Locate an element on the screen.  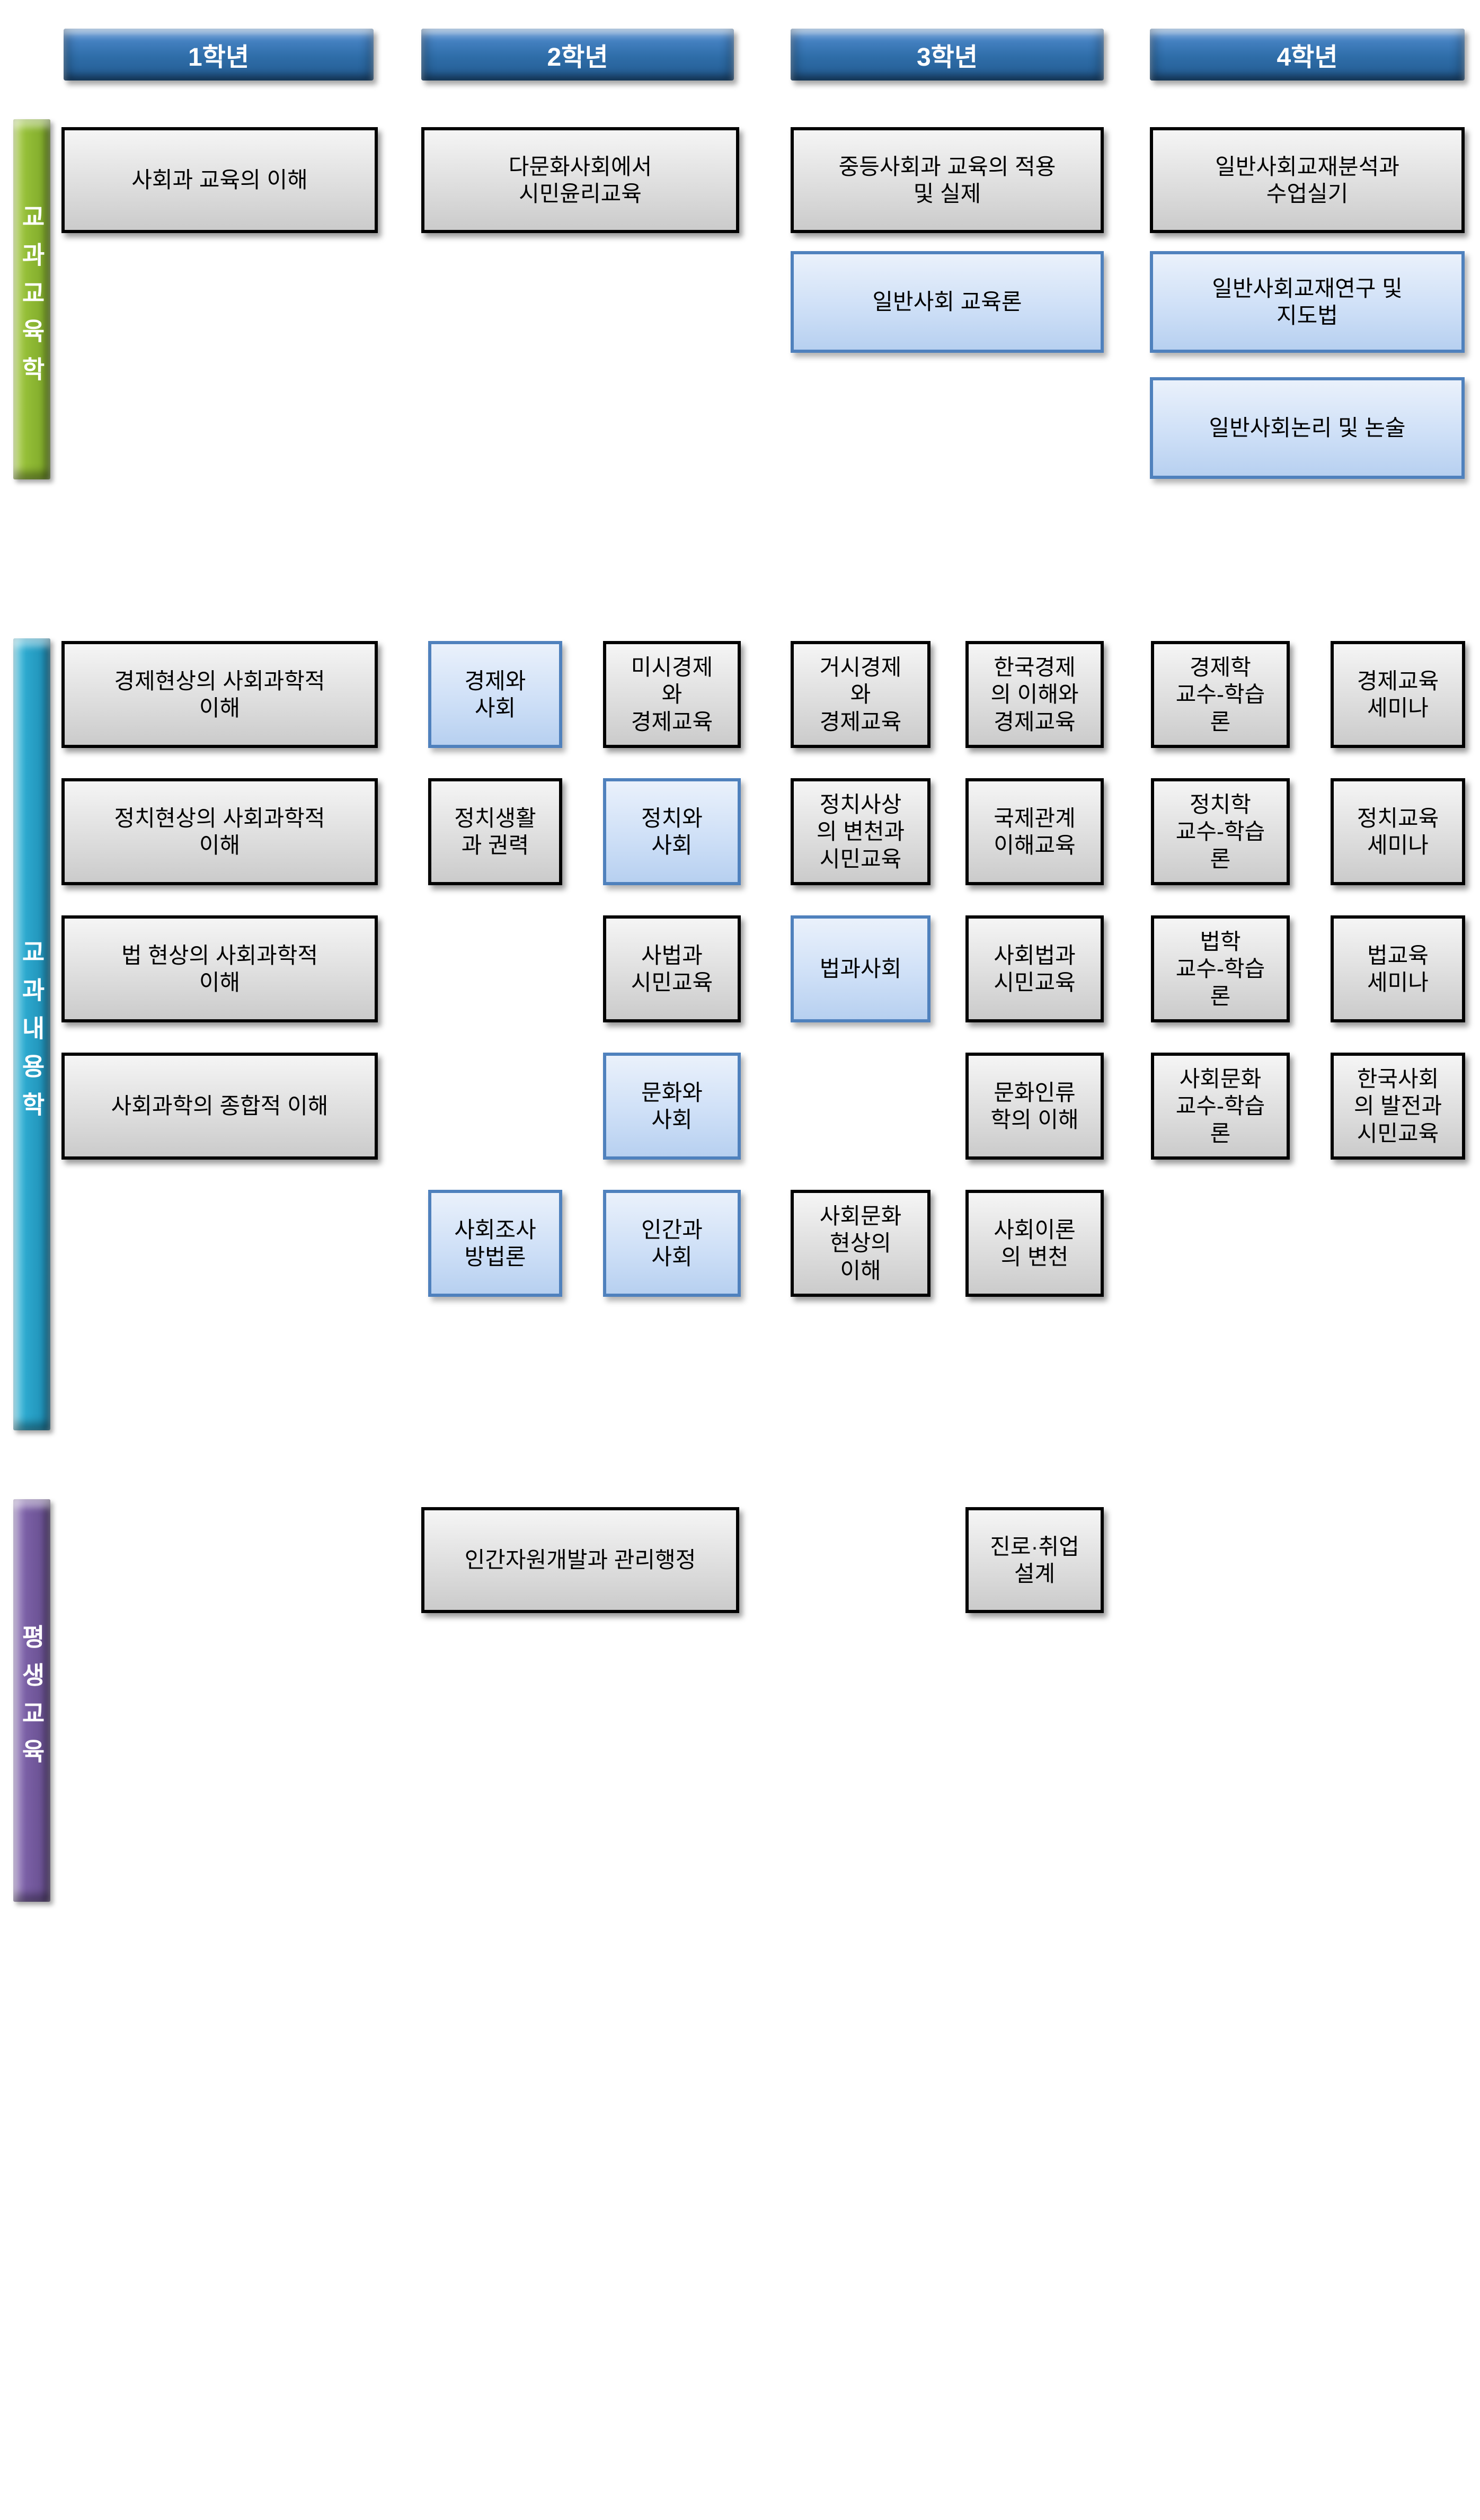
course-box: 거시경제 와 경제교육 is located at coordinates (860, 694).